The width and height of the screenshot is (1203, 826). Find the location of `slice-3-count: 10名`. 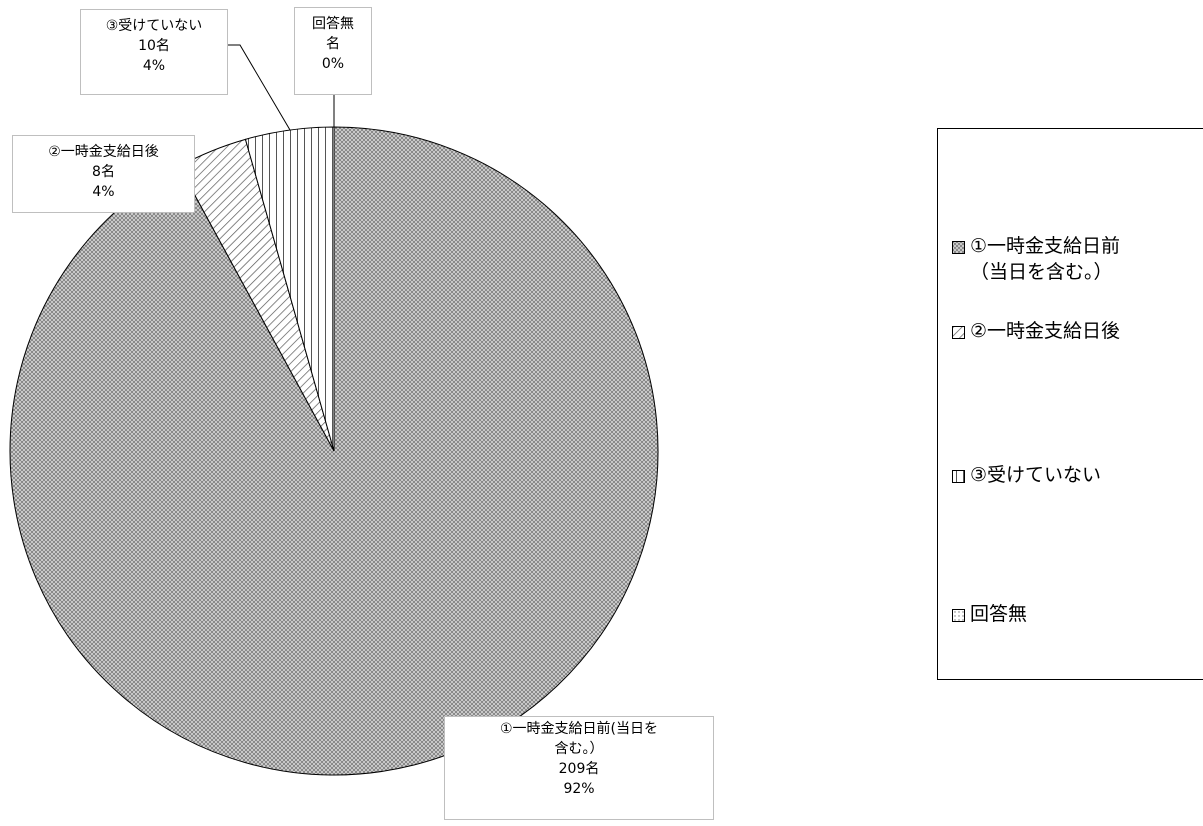

slice-3-count: 10名 is located at coordinates (154, 46).